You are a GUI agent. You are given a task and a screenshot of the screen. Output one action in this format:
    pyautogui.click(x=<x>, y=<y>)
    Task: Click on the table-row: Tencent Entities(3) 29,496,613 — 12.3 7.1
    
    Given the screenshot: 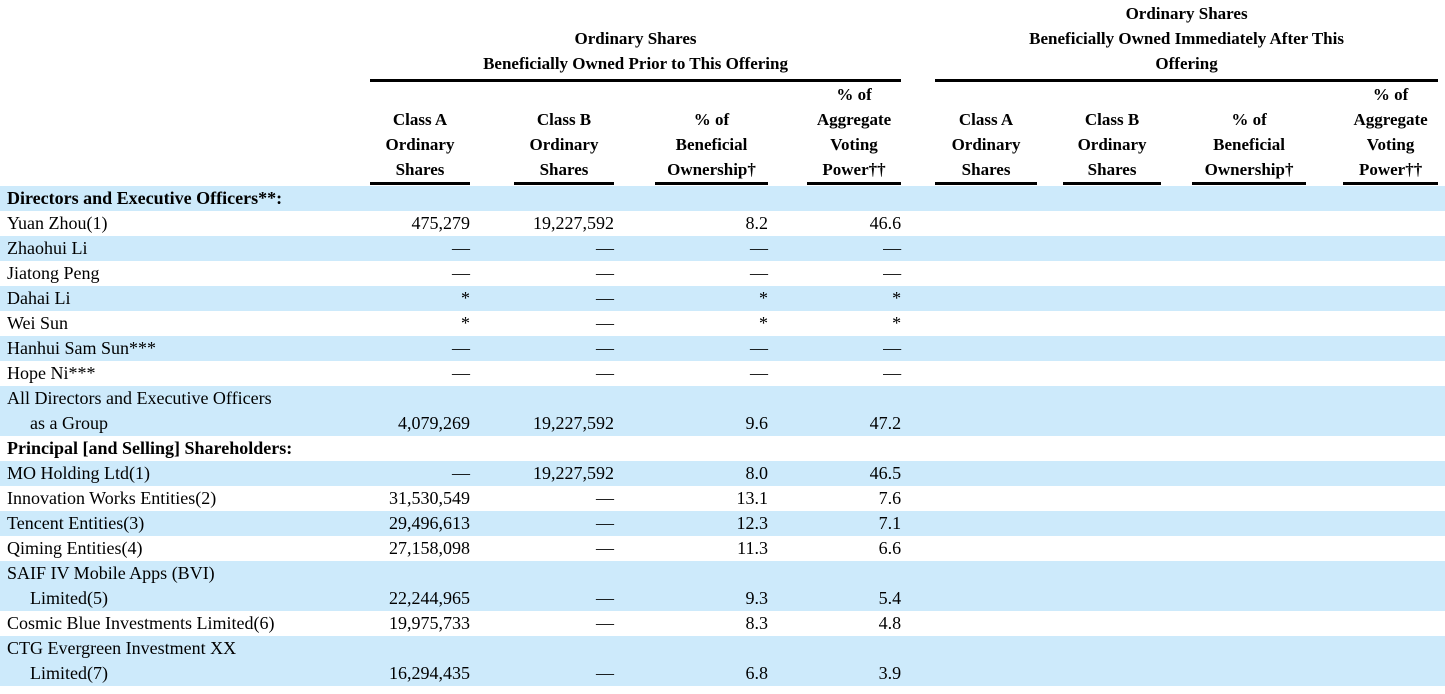 What is the action you would take?
    pyautogui.click(x=722, y=523)
    